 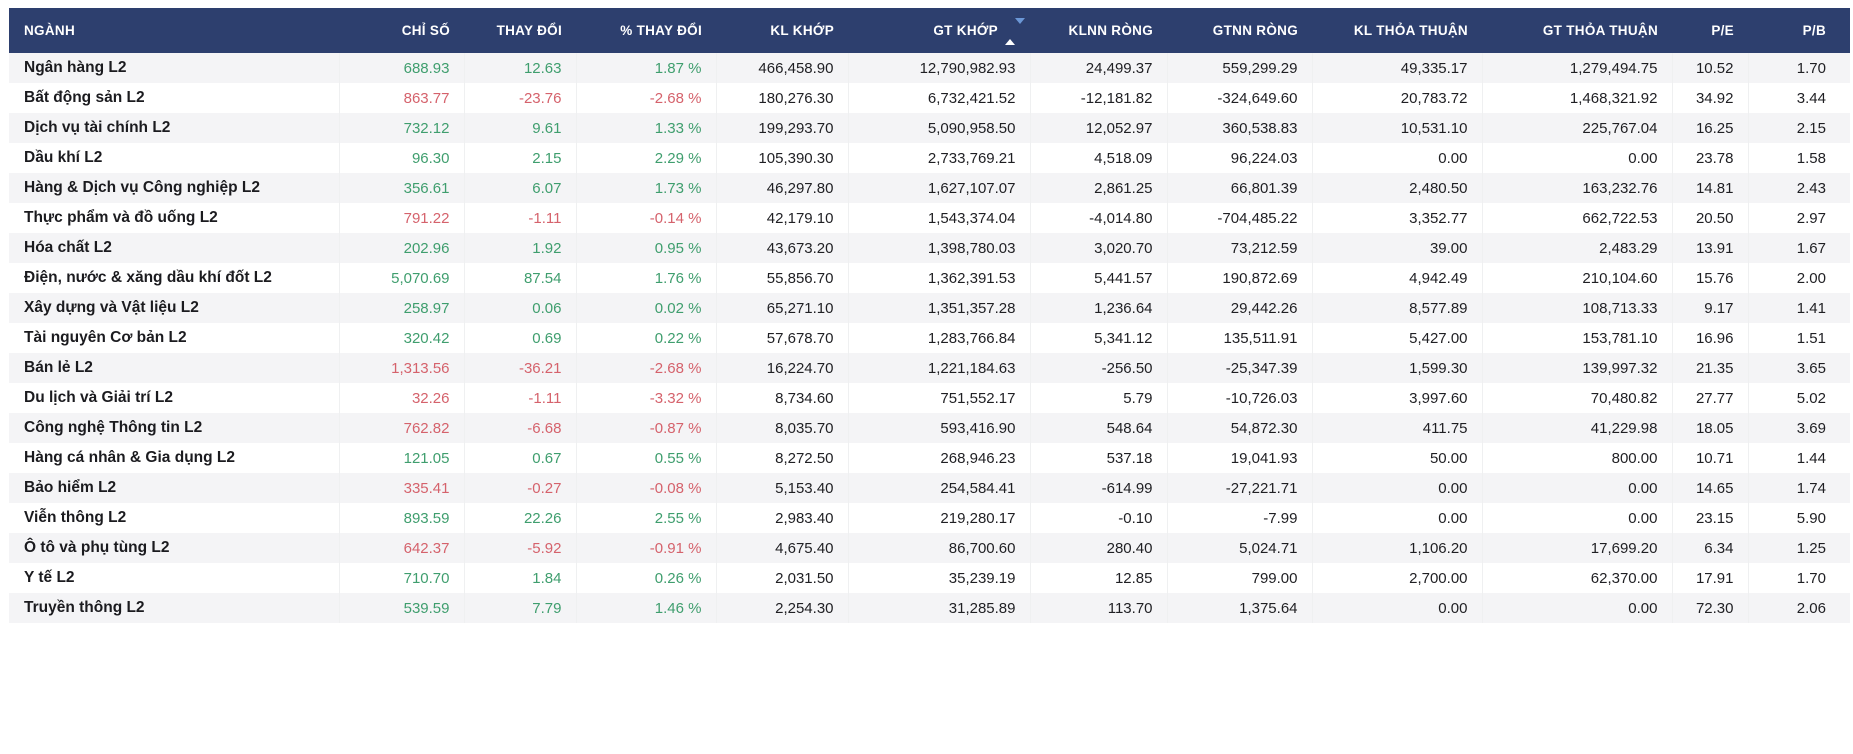 What do you see at coordinates (1798, 248) in the screenshot?
I see `cell-pb: 1.67` at bounding box center [1798, 248].